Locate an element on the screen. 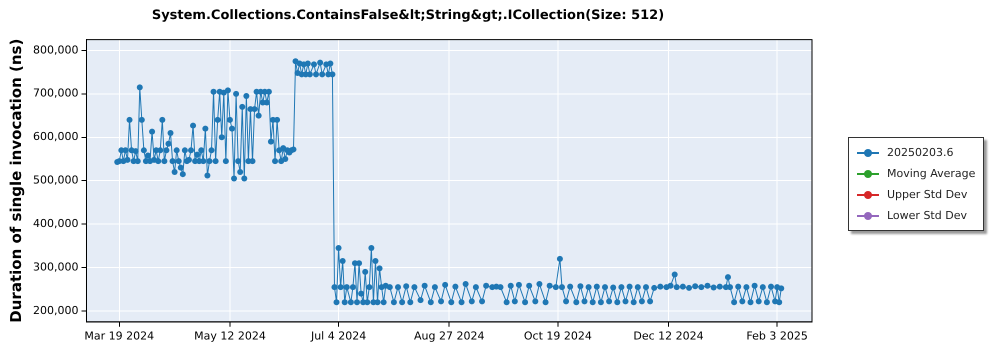 The width and height of the screenshot is (1000, 350). x-tick-label: Dec 12 2024 is located at coordinates (668, 335).